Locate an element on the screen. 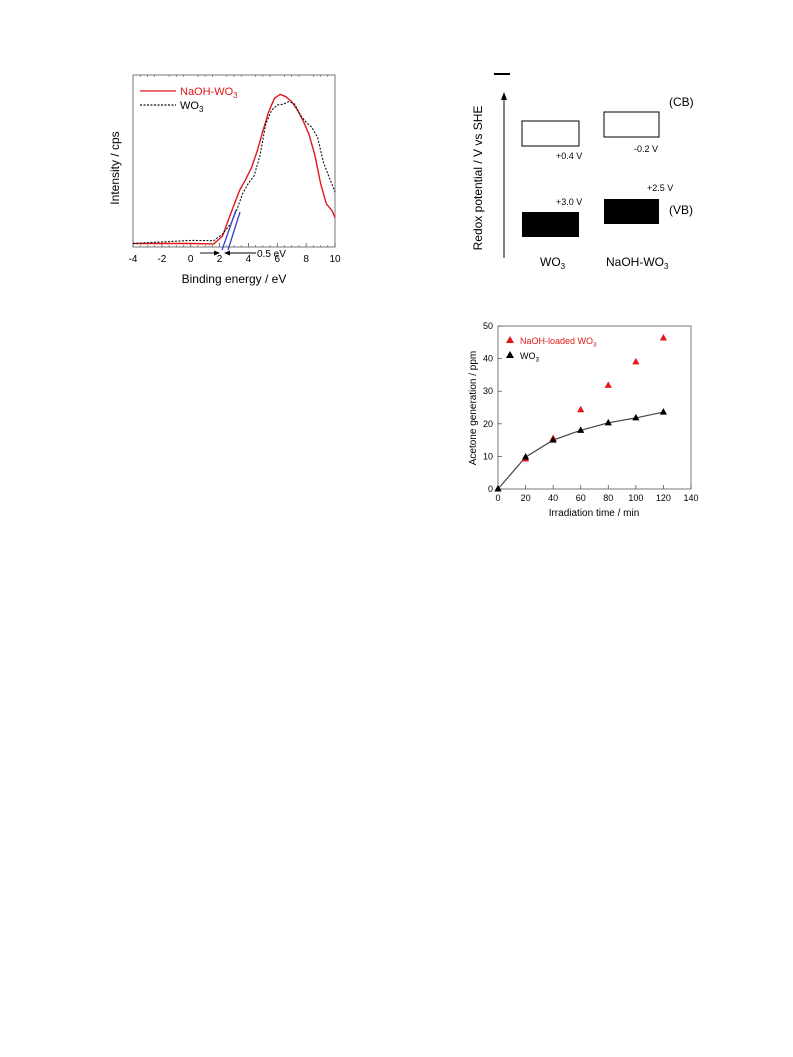  material-label-naoh: NaOH-WO3 is located at coordinates (637, 263).